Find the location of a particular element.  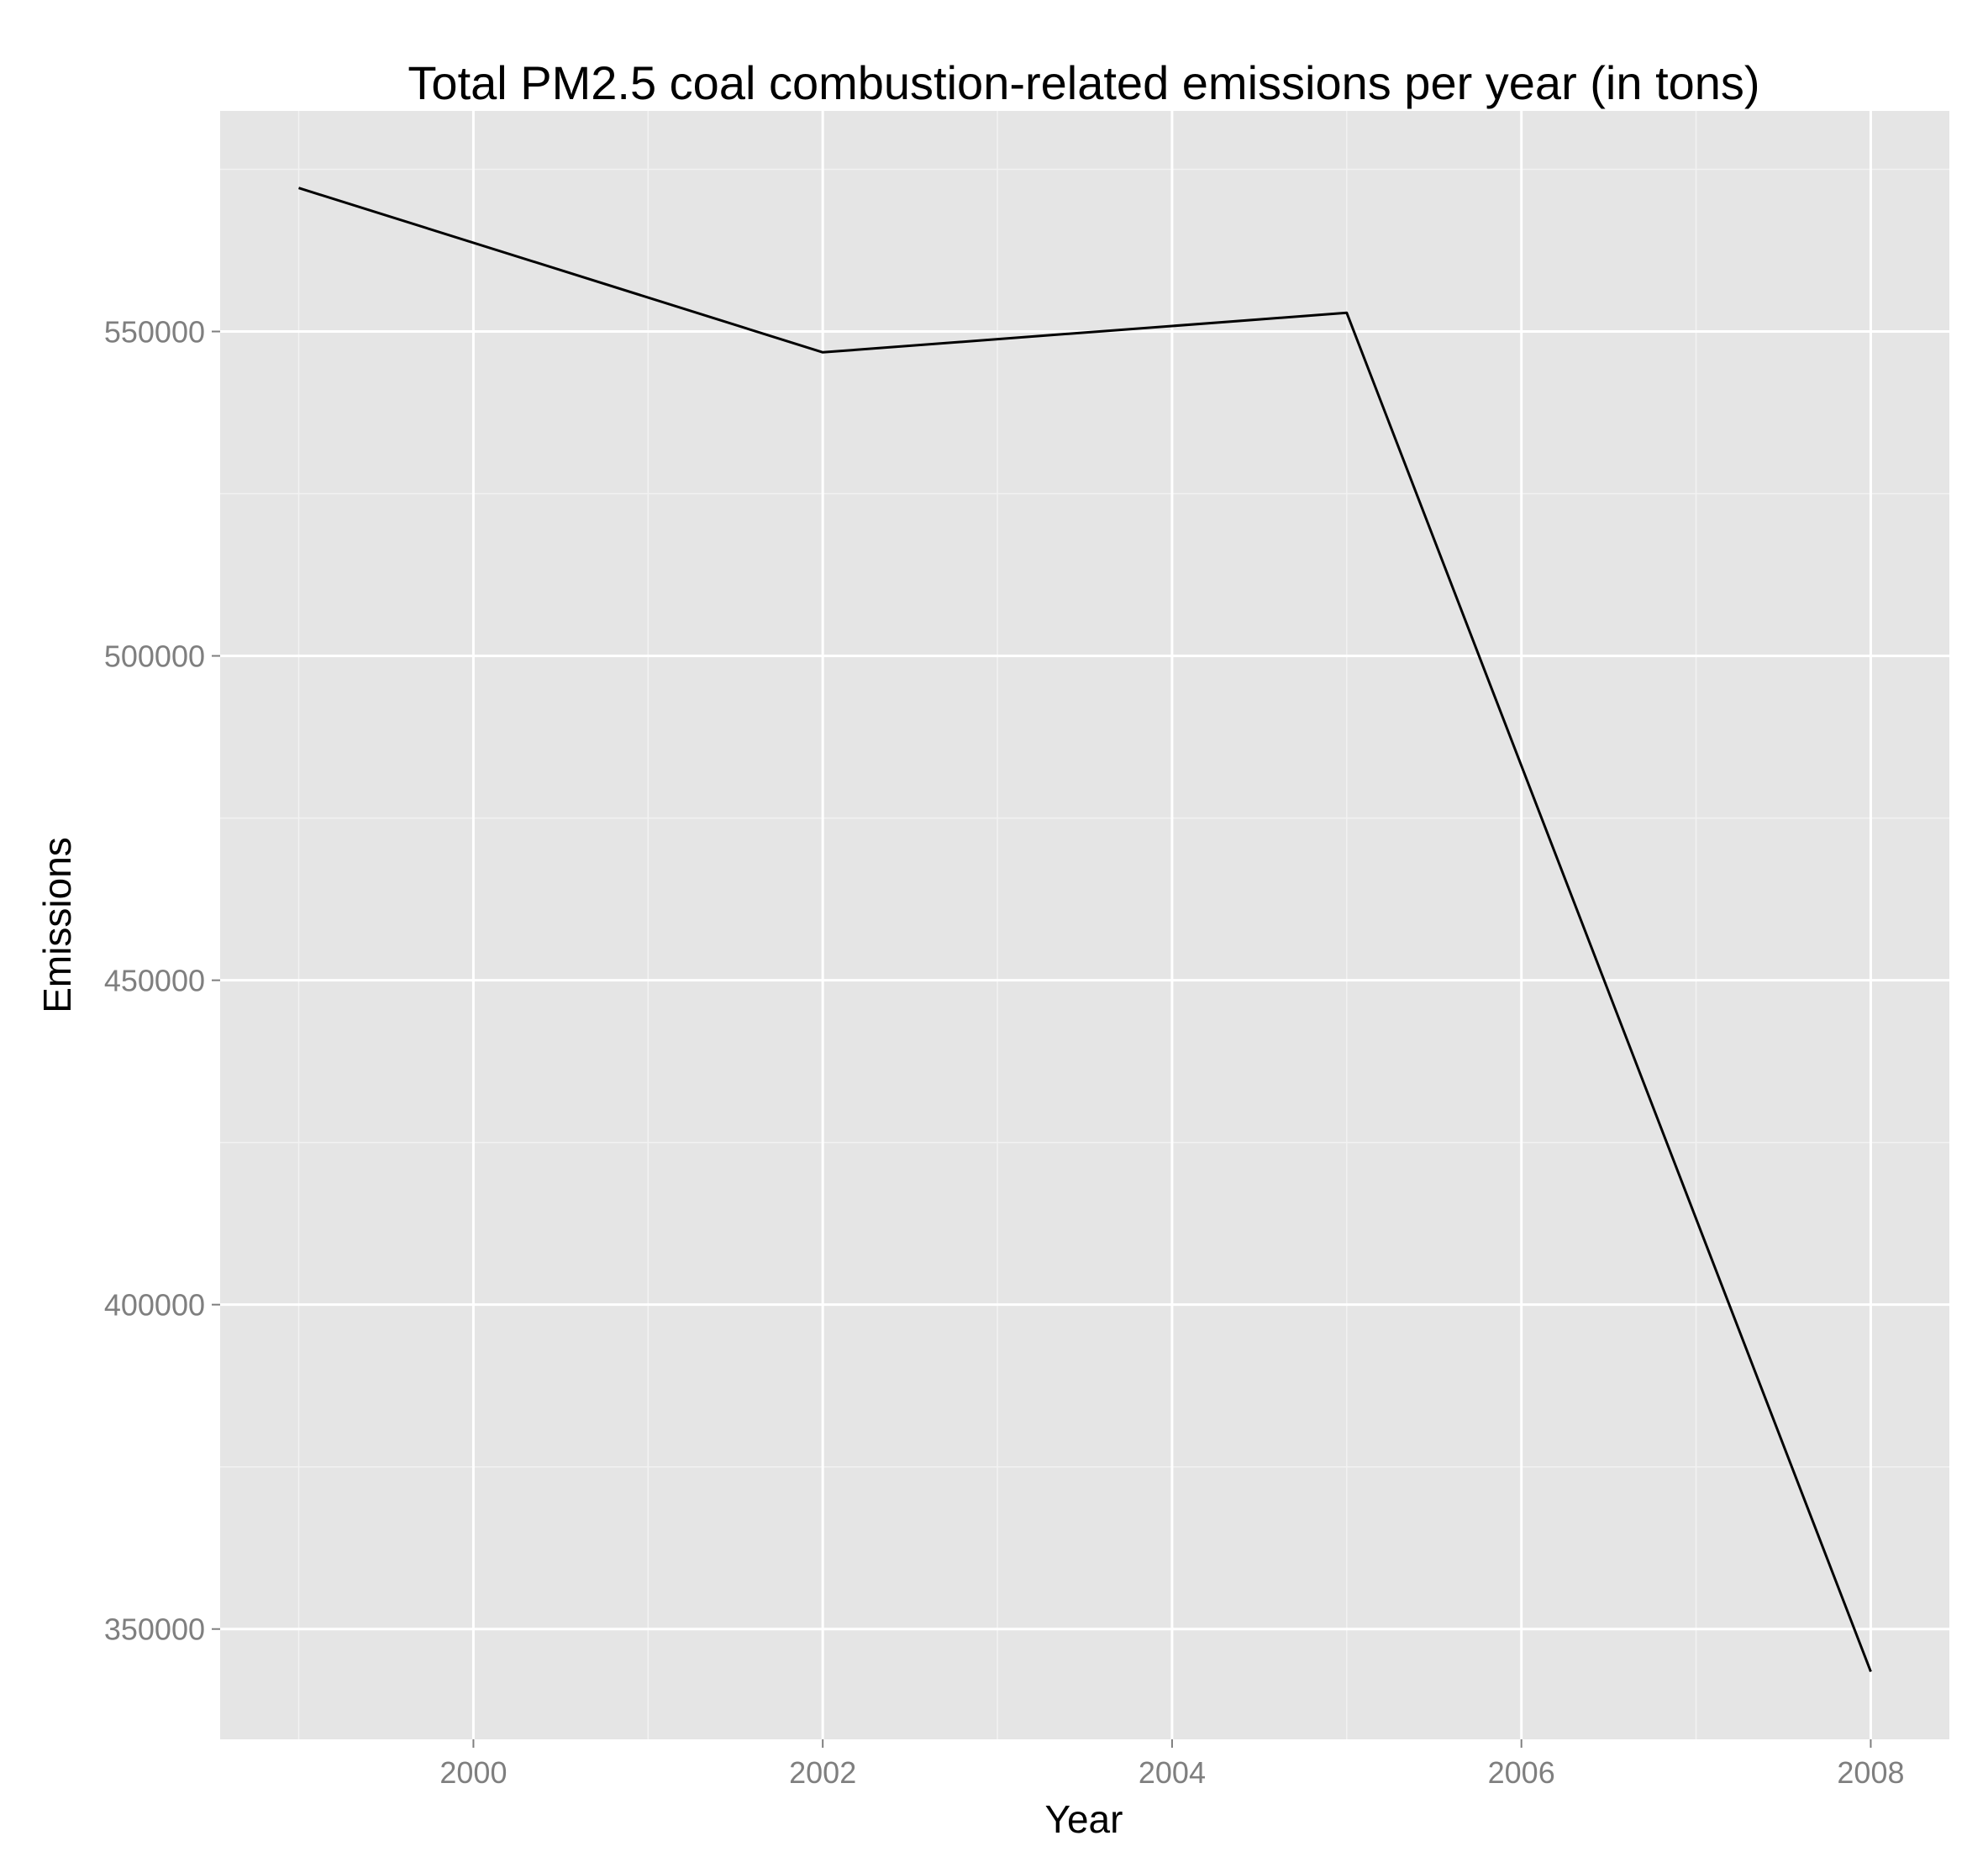

y-tick-label: 550000 is located at coordinates (154, 332).